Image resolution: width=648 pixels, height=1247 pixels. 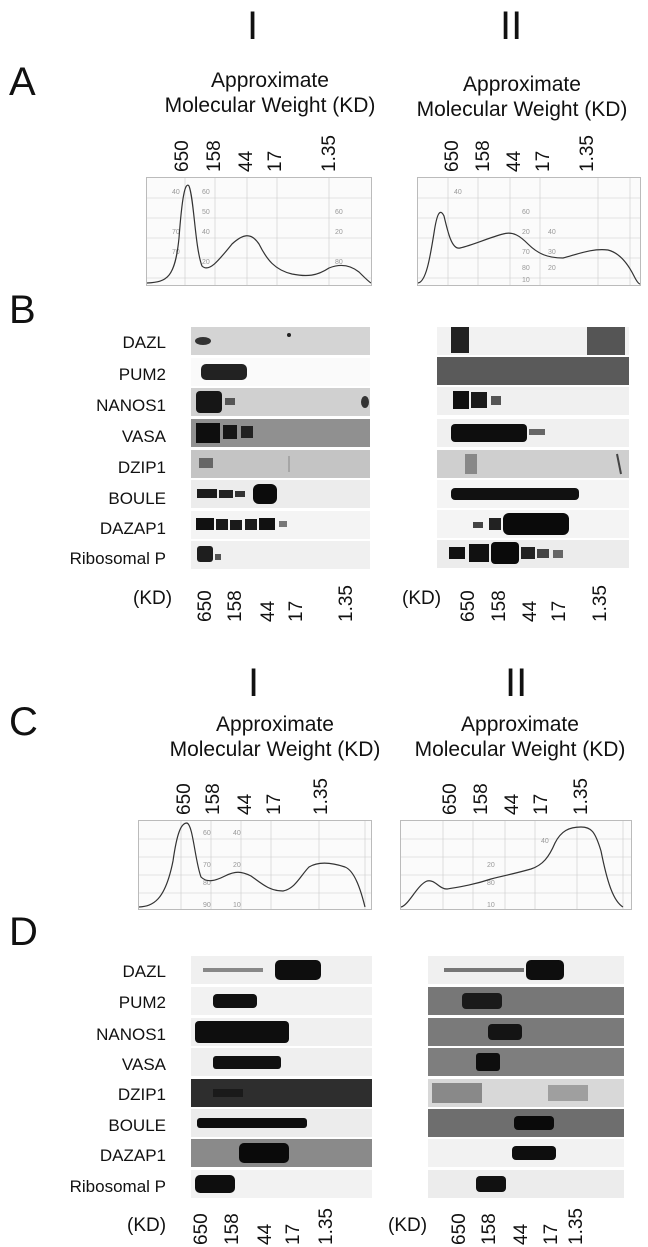 What do you see at coordinates (144, 342) in the screenshot?
I see `blot-label: DAZL` at bounding box center [144, 342].